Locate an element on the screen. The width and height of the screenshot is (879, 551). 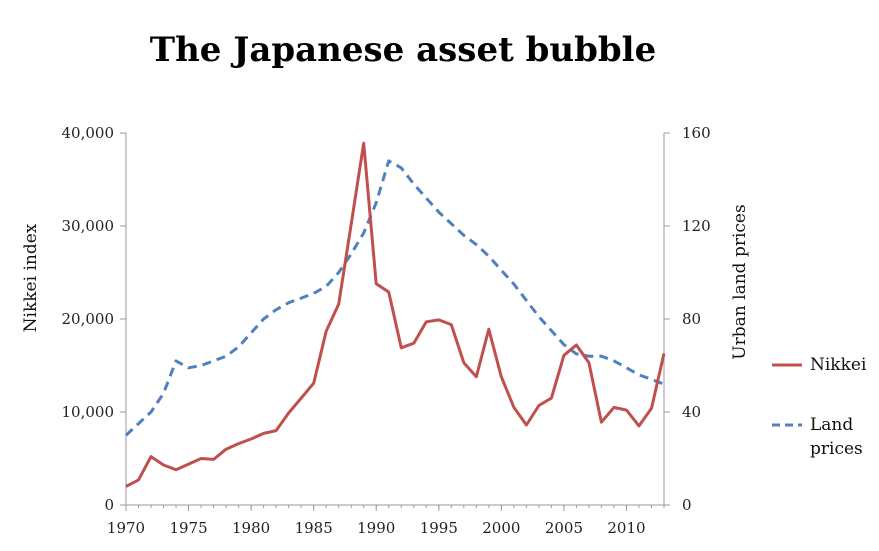
right-y-tick-label: 160 is located at coordinates (696, 133).